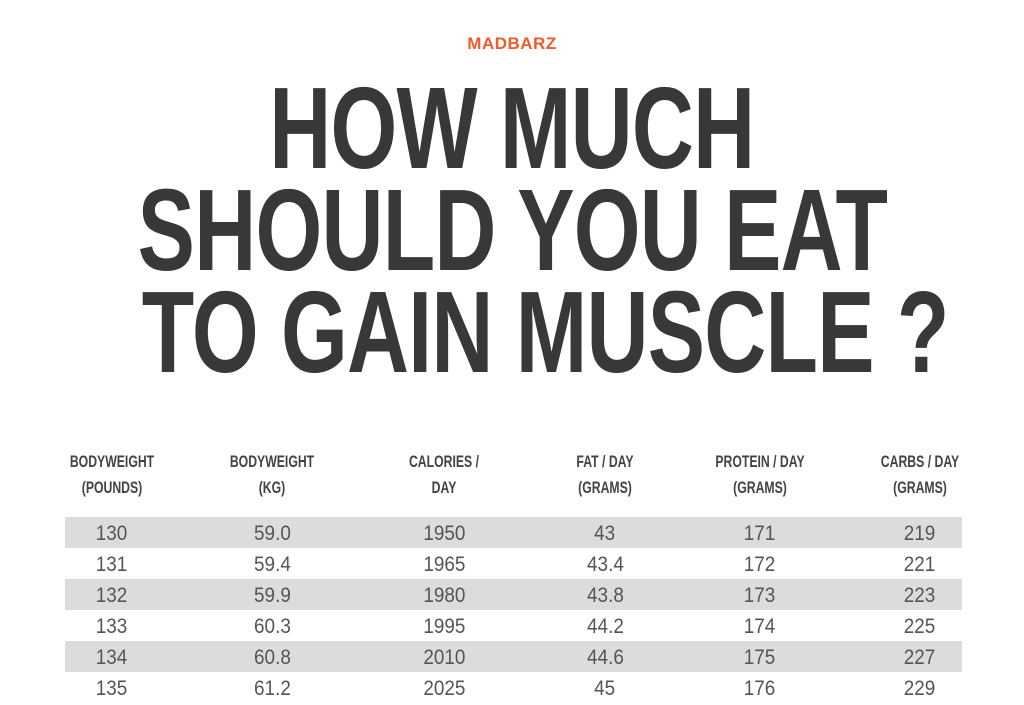  I want to click on header-protein-per-day: PROTEIN / DAY (GRAMS), so click(760, 475).